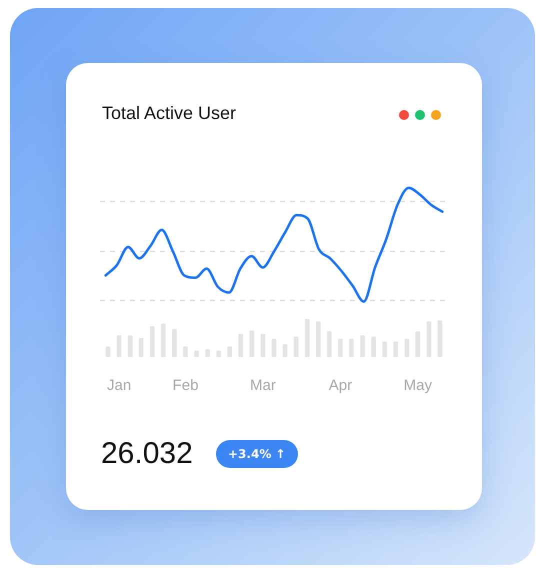 This screenshot has height=583, width=541. Describe the element at coordinates (185, 385) in the screenshot. I see `x-tick-label: Feb` at that location.